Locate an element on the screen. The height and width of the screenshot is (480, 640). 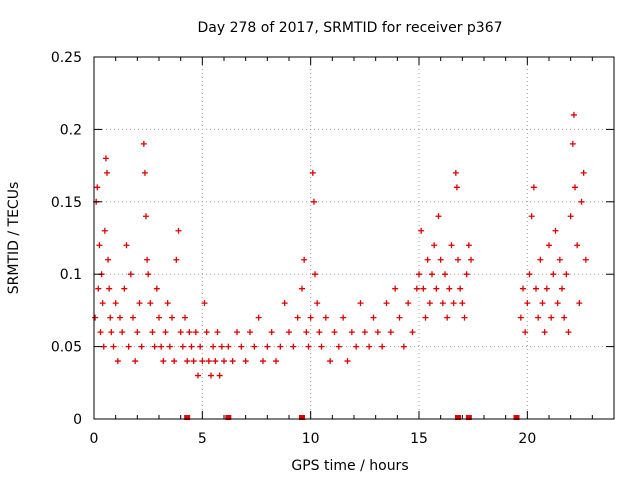
y-tick-label: 0.25 is located at coordinates (66, 58).